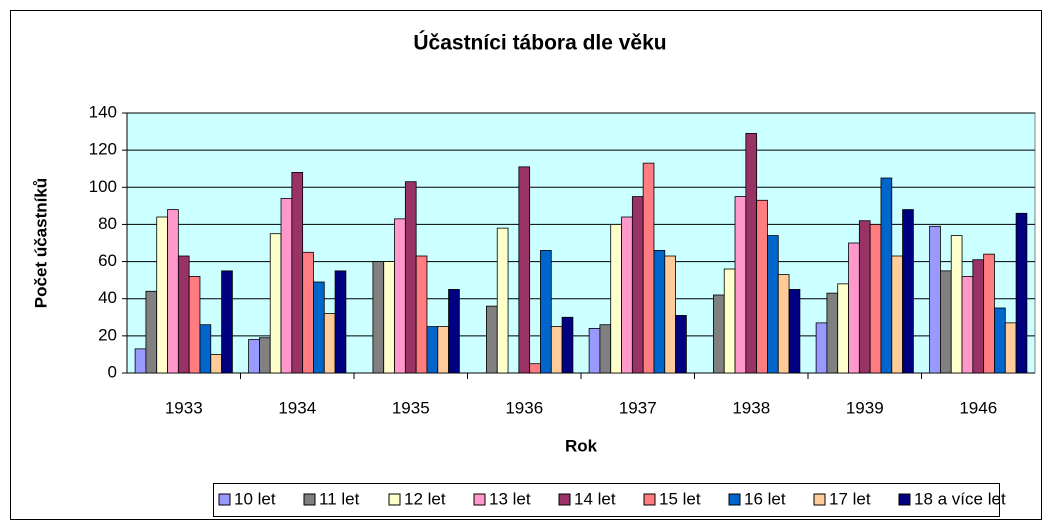 This screenshot has height=529, width=1053. Describe the element at coordinates (425, 498) in the screenshot. I see `legend-label: 12 let` at that location.